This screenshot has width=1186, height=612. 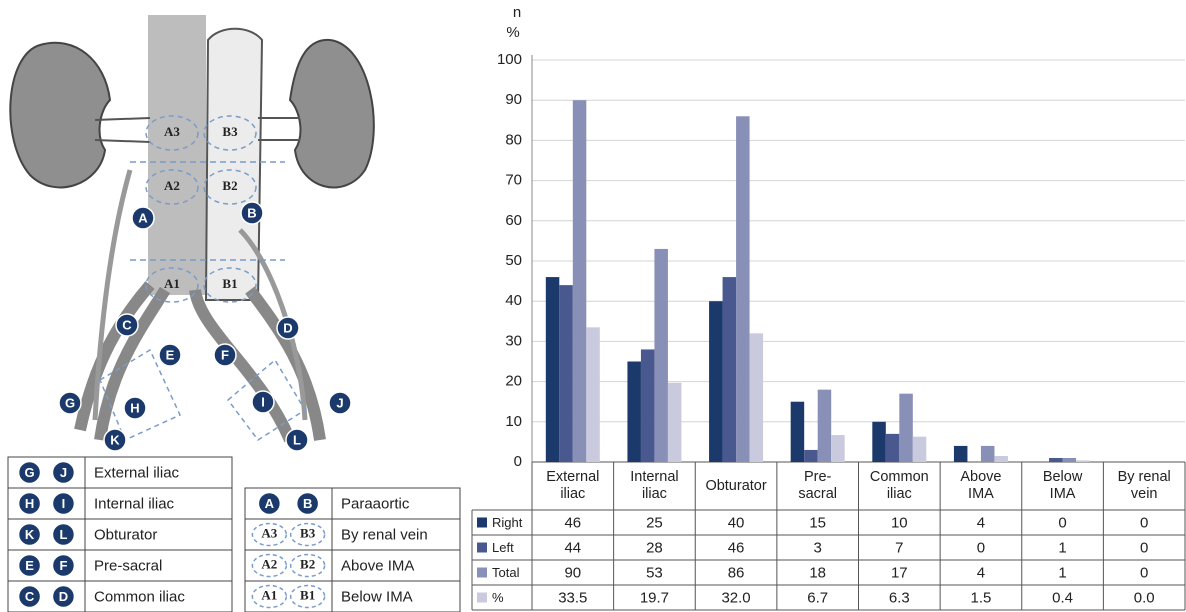 I want to click on legend-text: Obturator, so click(x=125, y=534).